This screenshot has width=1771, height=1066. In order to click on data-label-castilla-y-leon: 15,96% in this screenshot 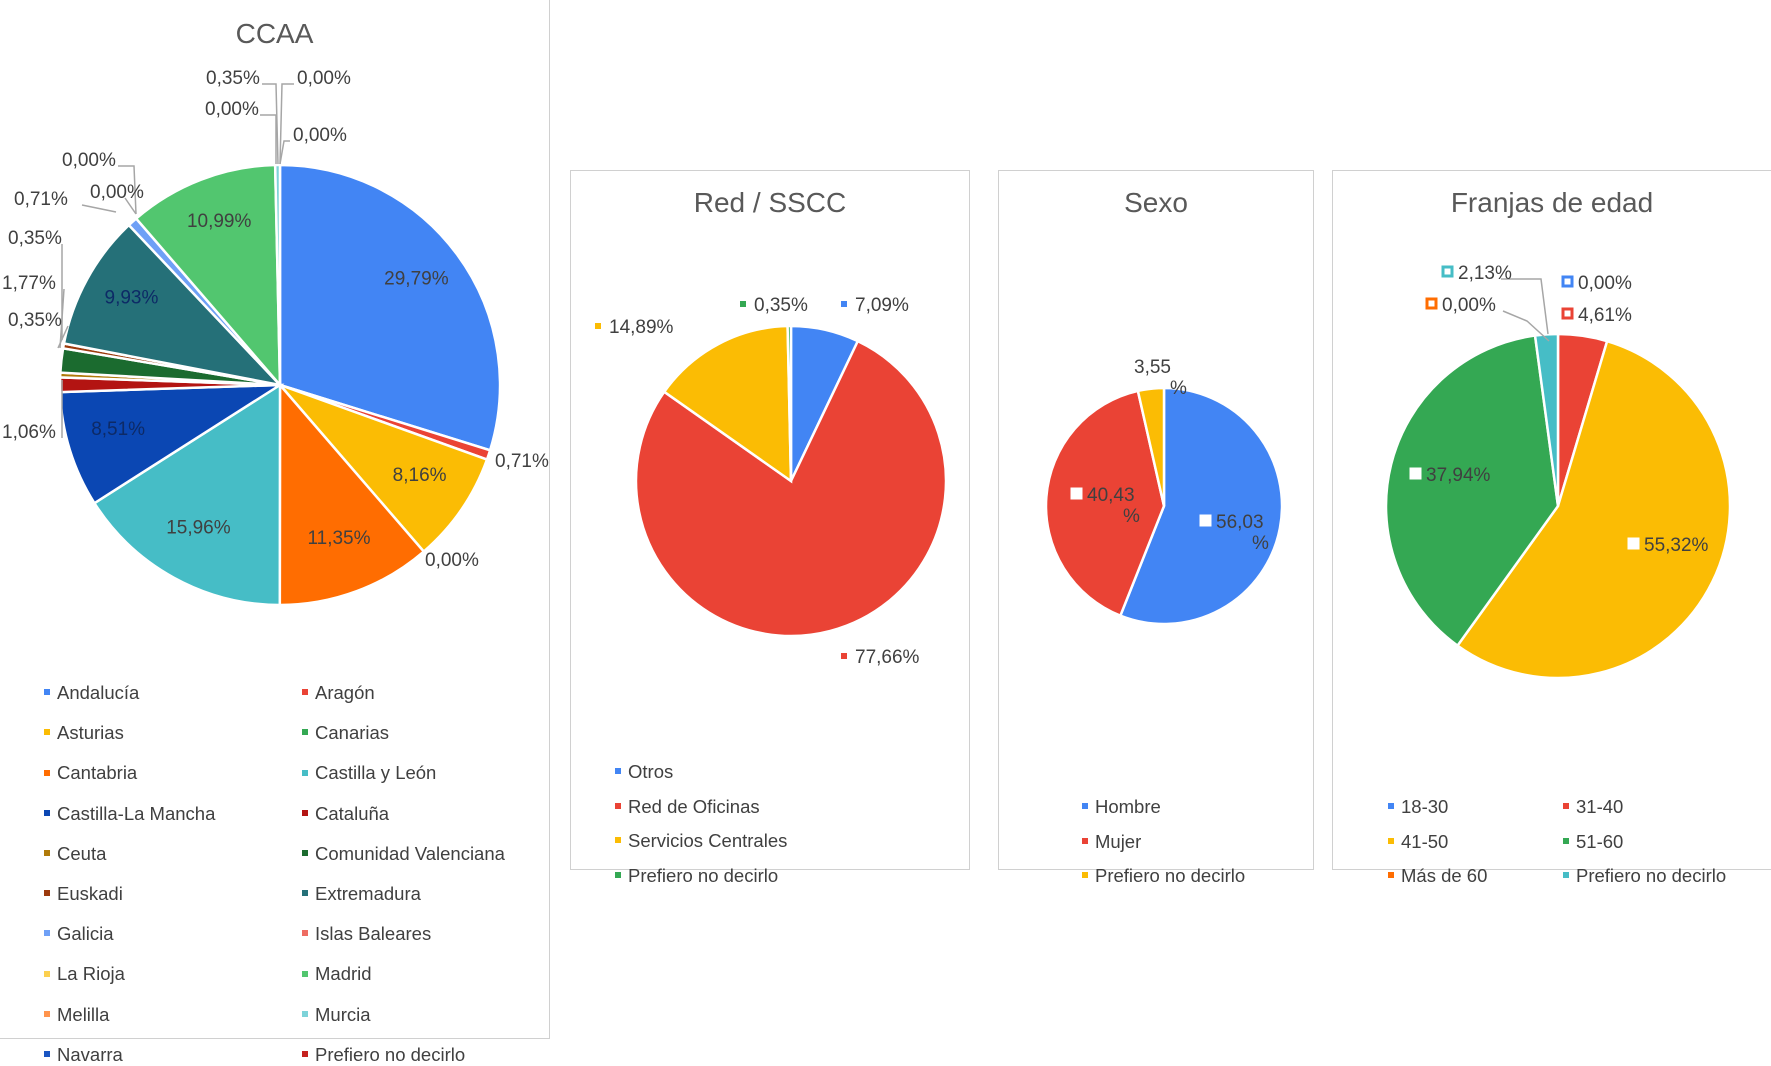, I will do `click(198, 527)`.